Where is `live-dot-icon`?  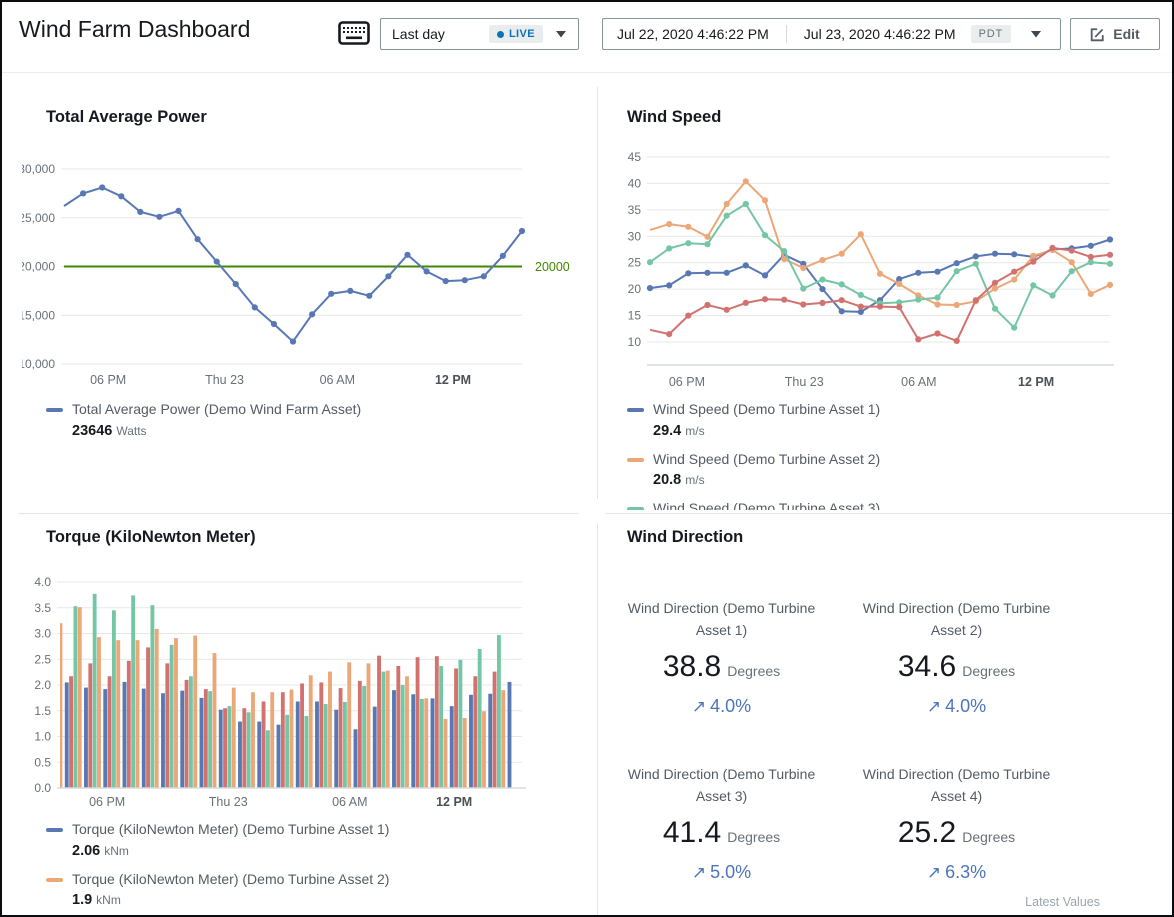 live-dot-icon is located at coordinates (500, 34).